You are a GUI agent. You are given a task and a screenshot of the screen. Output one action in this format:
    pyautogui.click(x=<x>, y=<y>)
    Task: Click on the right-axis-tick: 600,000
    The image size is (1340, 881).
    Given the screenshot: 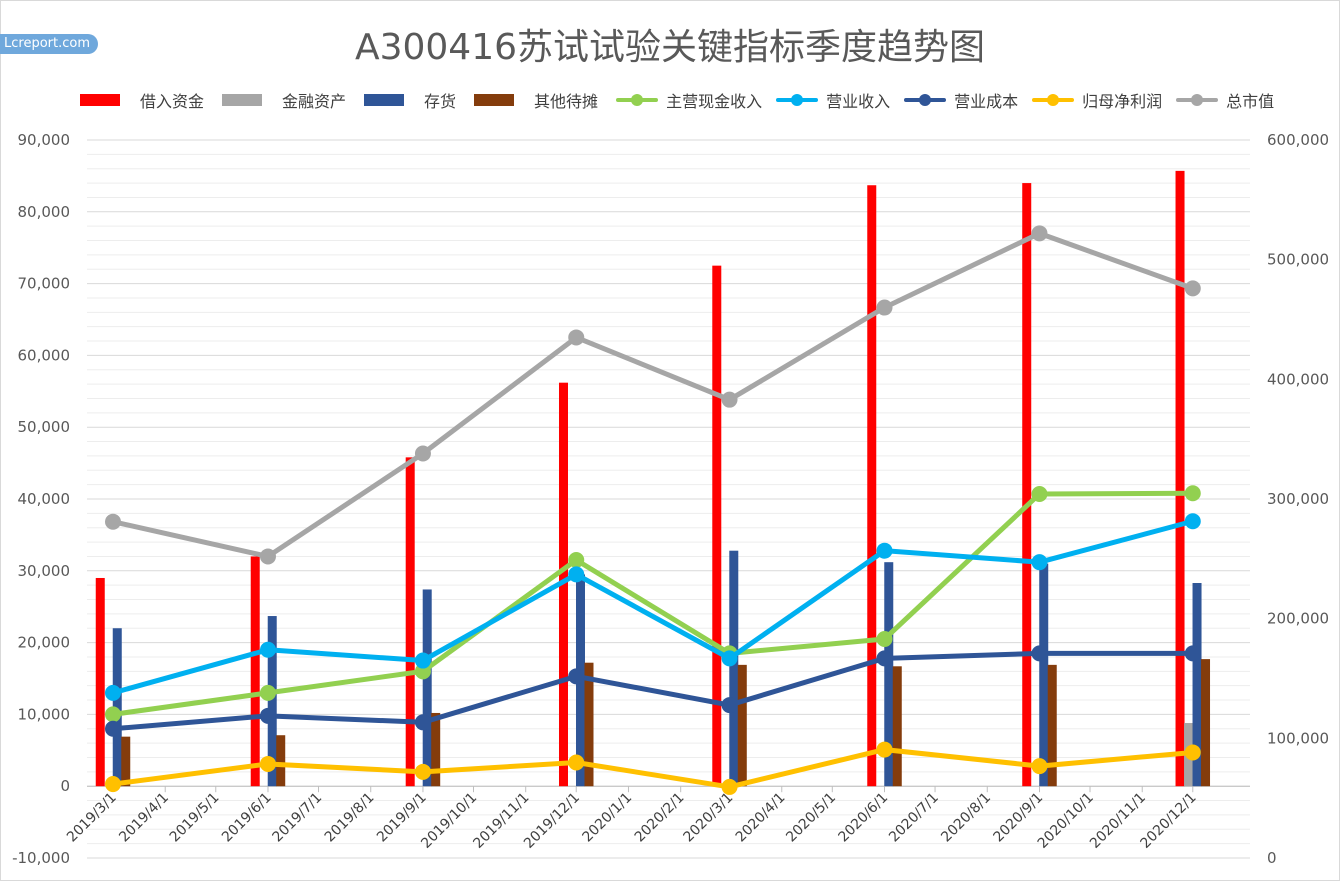 What is the action you would take?
    pyautogui.click(x=1298, y=140)
    